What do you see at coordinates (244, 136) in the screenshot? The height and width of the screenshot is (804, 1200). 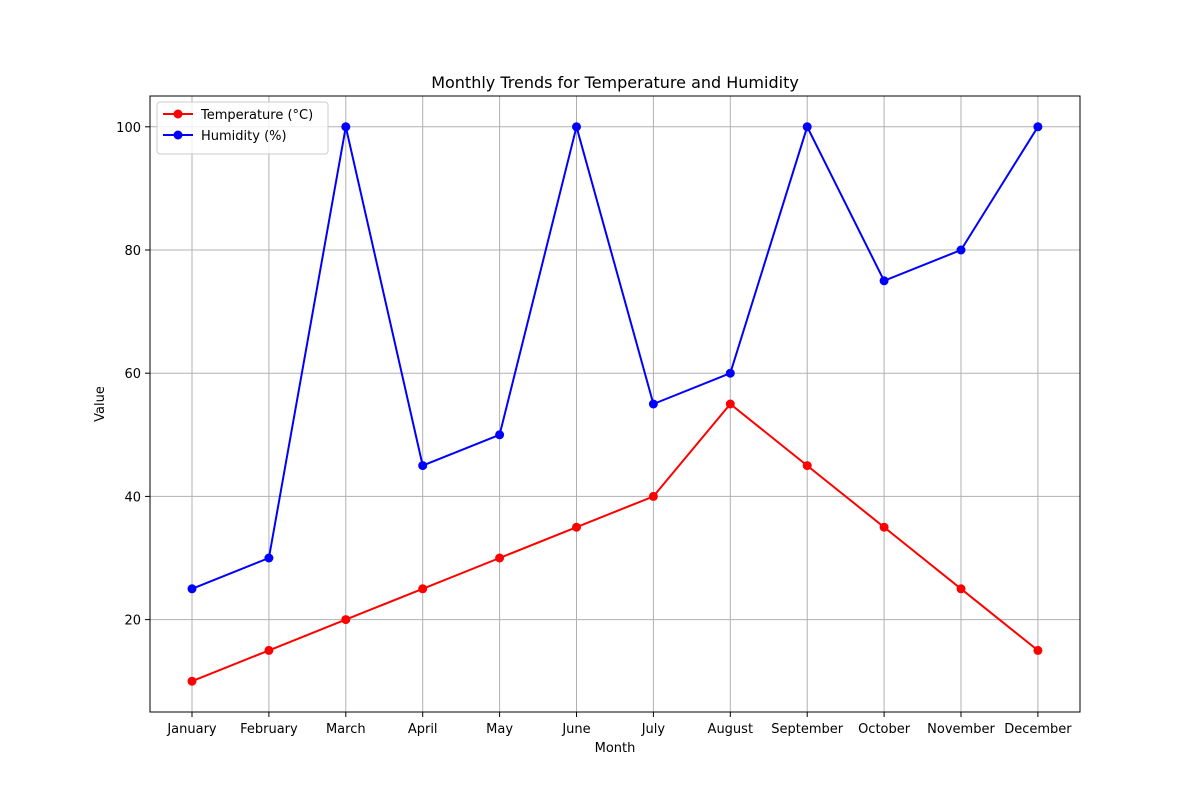 I see `legend-label: Humidity (%)` at bounding box center [244, 136].